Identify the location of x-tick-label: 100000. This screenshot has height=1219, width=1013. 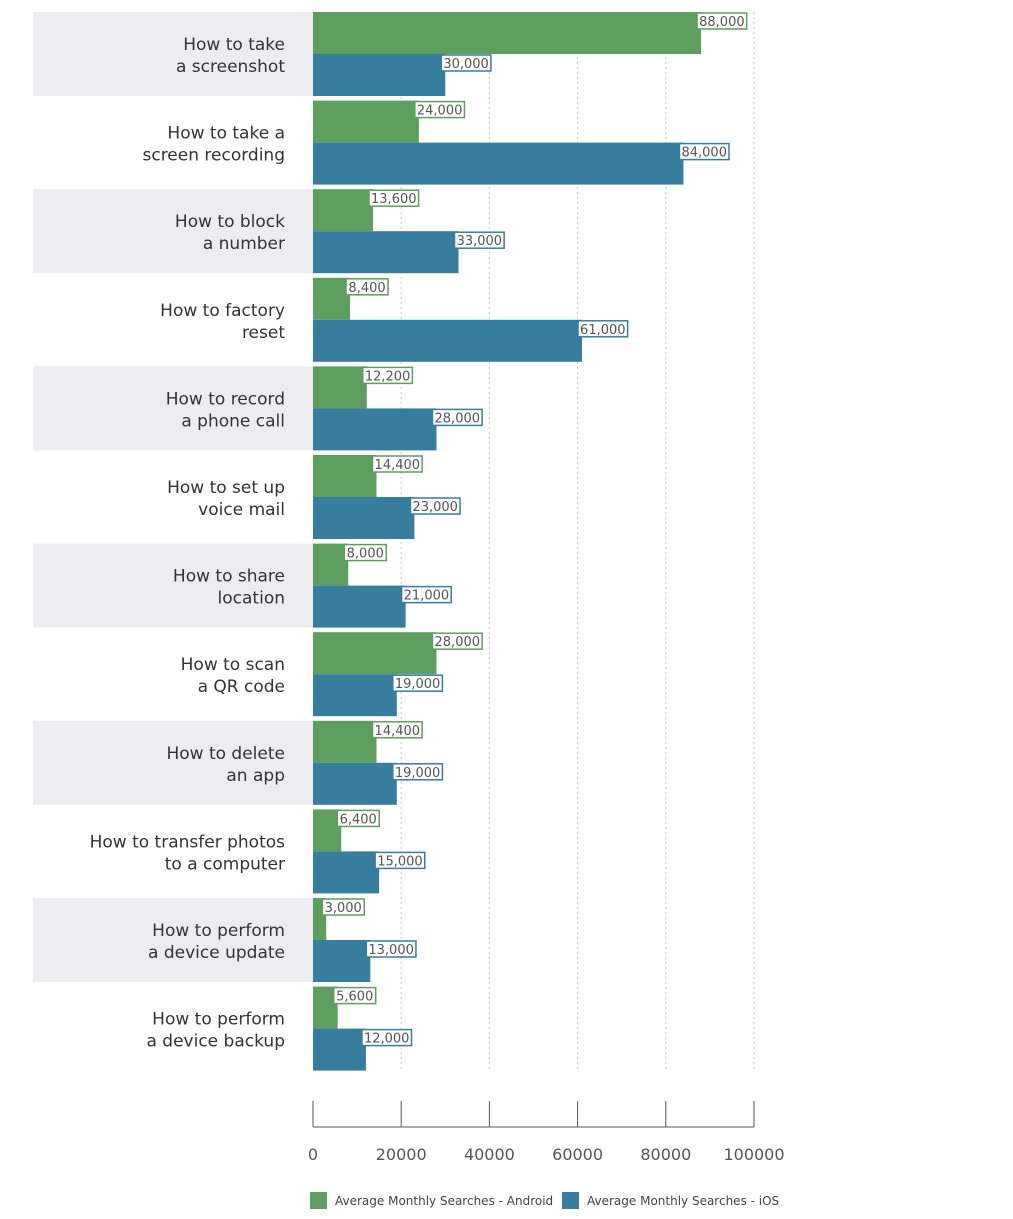
(753, 1154).